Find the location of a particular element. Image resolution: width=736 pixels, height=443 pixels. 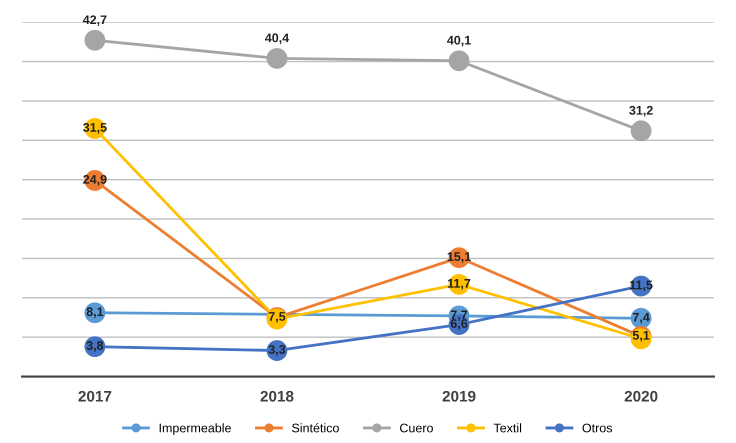

data-label: 5,1 is located at coordinates (641, 336).